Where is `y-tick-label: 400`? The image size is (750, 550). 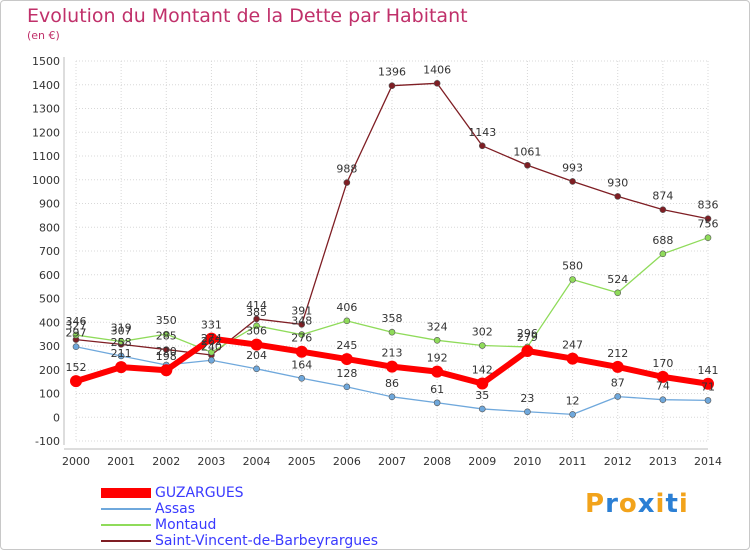
y-tick-label: 400 is located at coordinates (49, 322).